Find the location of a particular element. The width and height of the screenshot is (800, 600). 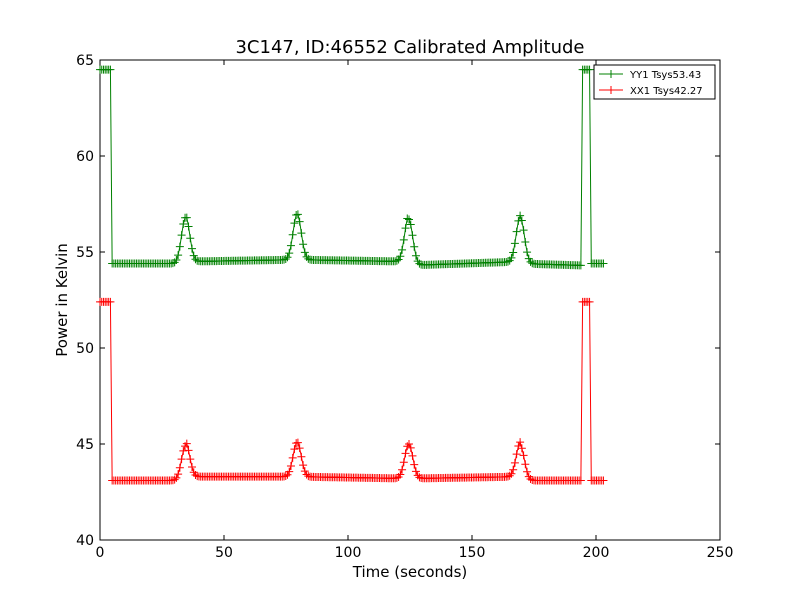

legend-marker-xx1 is located at coordinates (611, 90).